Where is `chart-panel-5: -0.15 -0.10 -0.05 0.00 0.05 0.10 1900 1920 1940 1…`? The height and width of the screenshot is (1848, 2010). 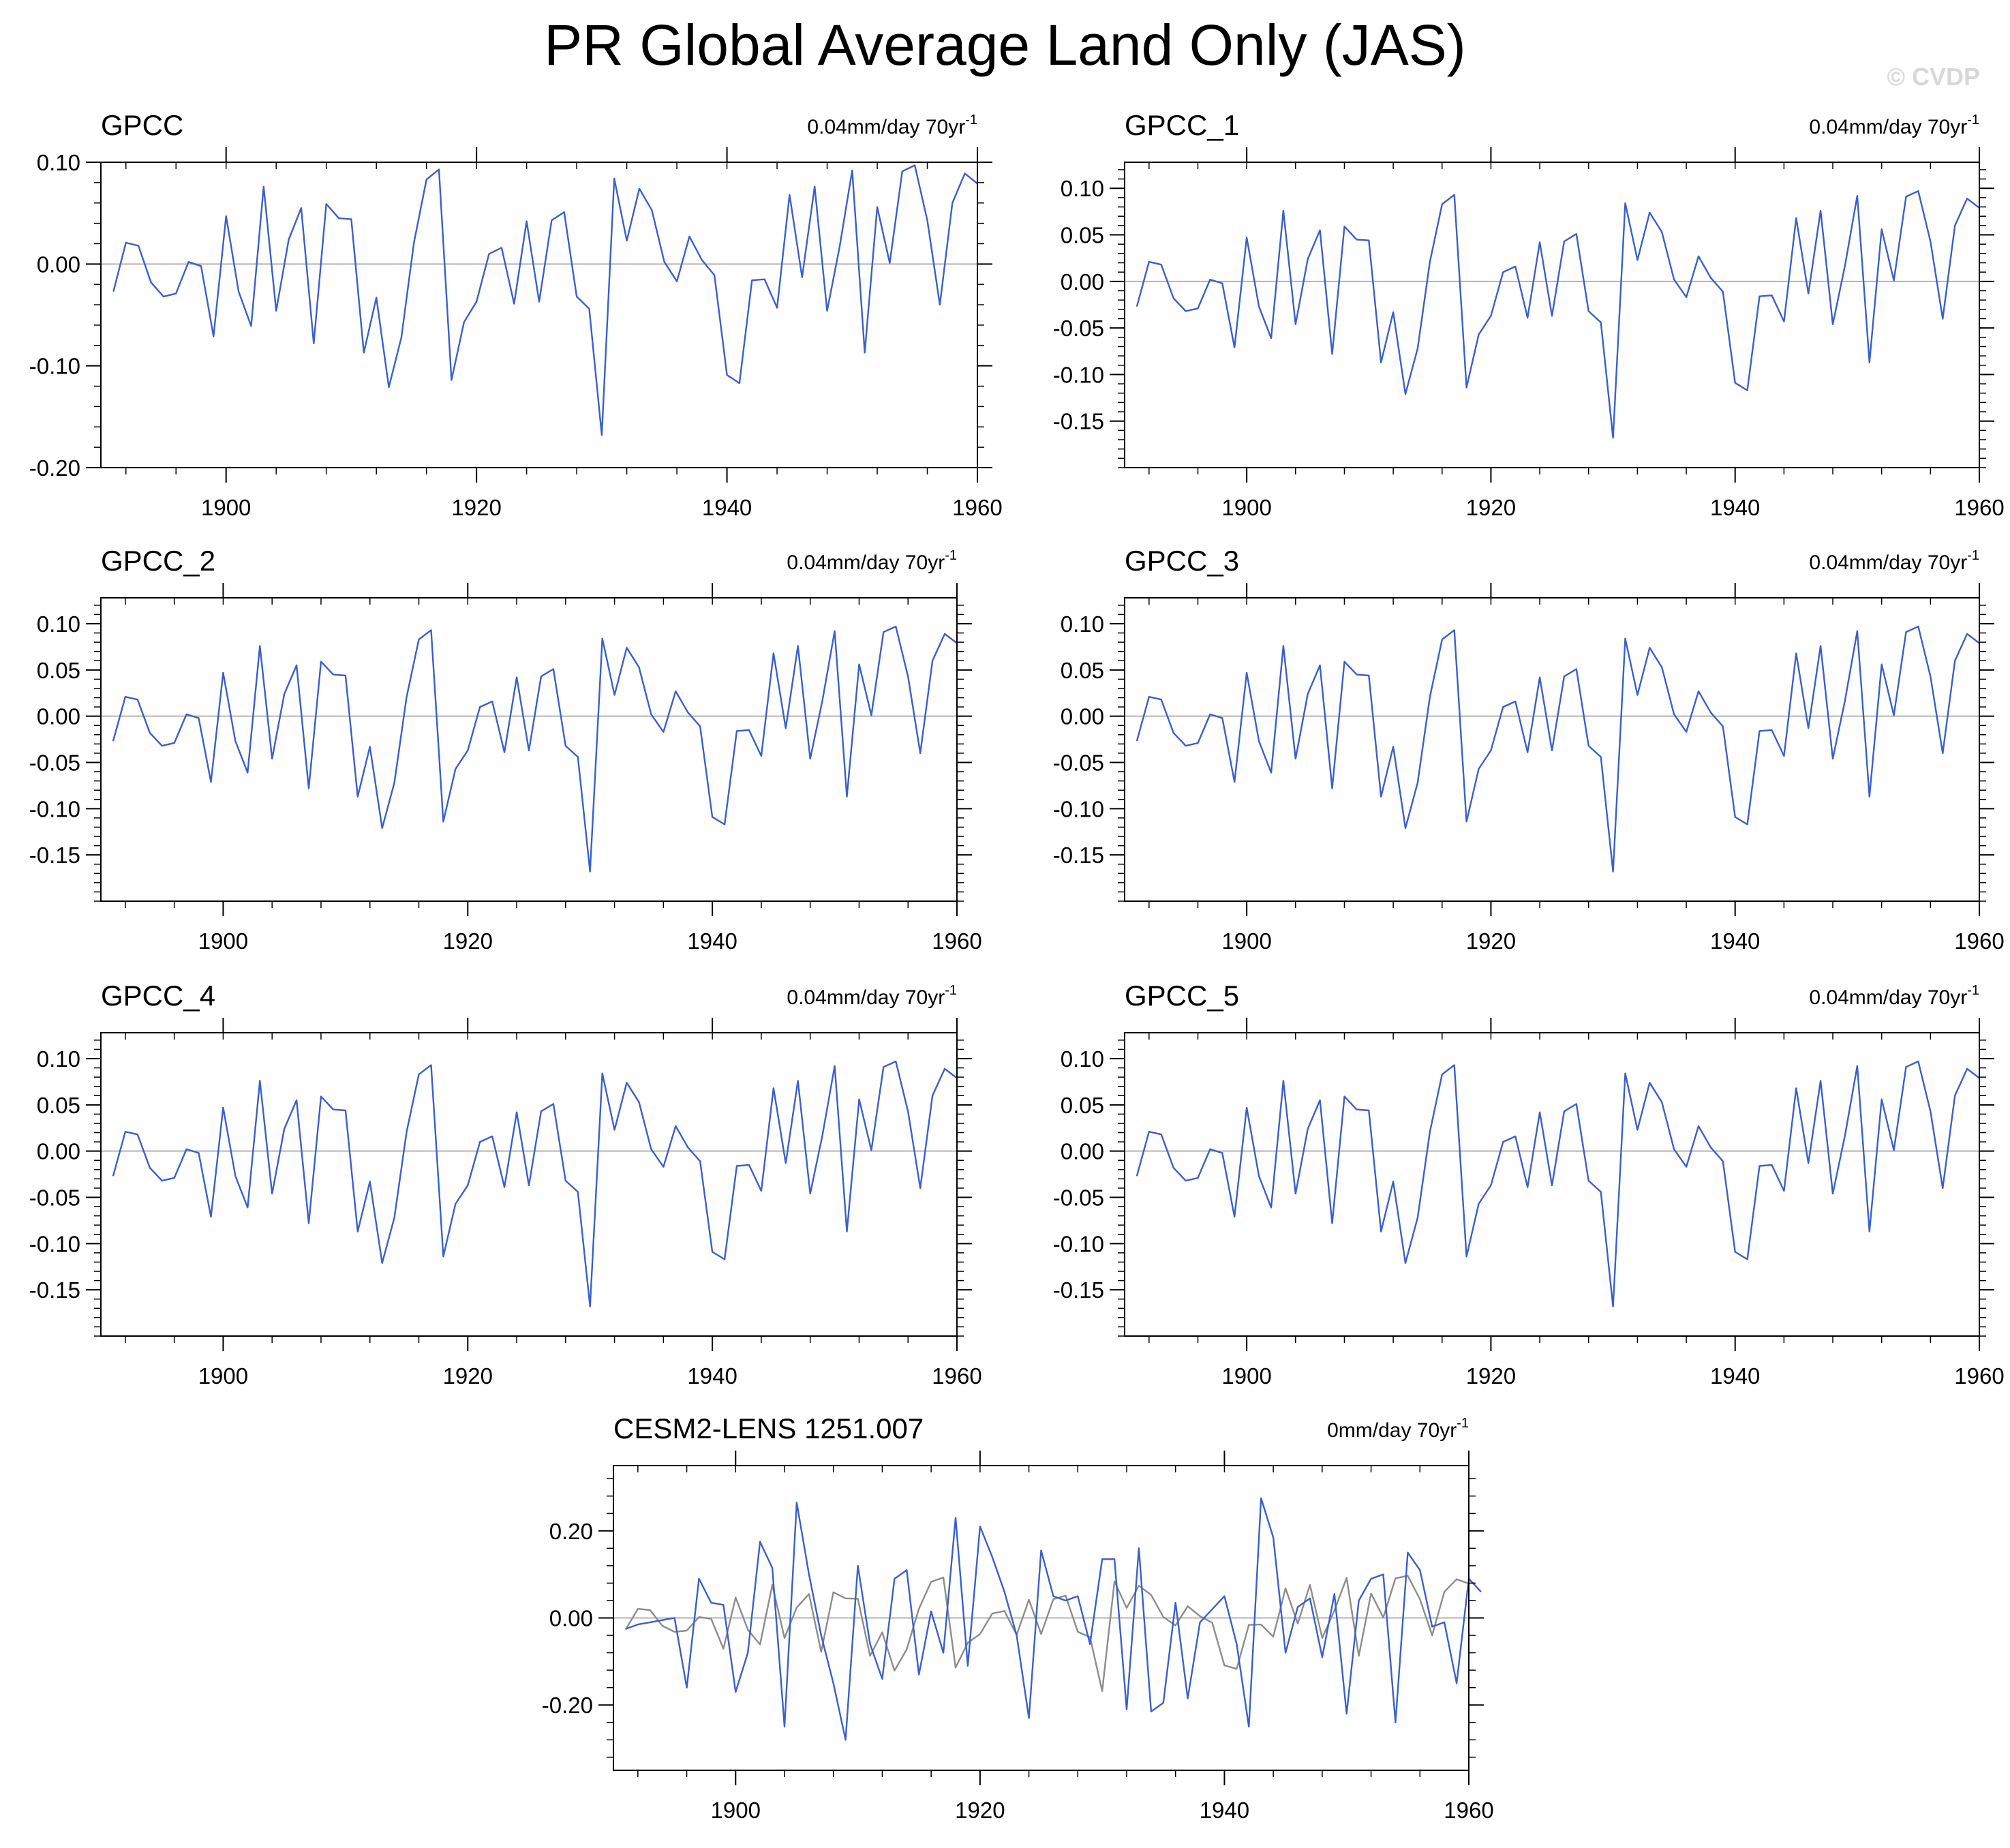
chart-panel-5: -0.15 -0.10 -0.05 0.00 0.05 0.10 1900 1920 1940 1… is located at coordinates (1529, 1184).